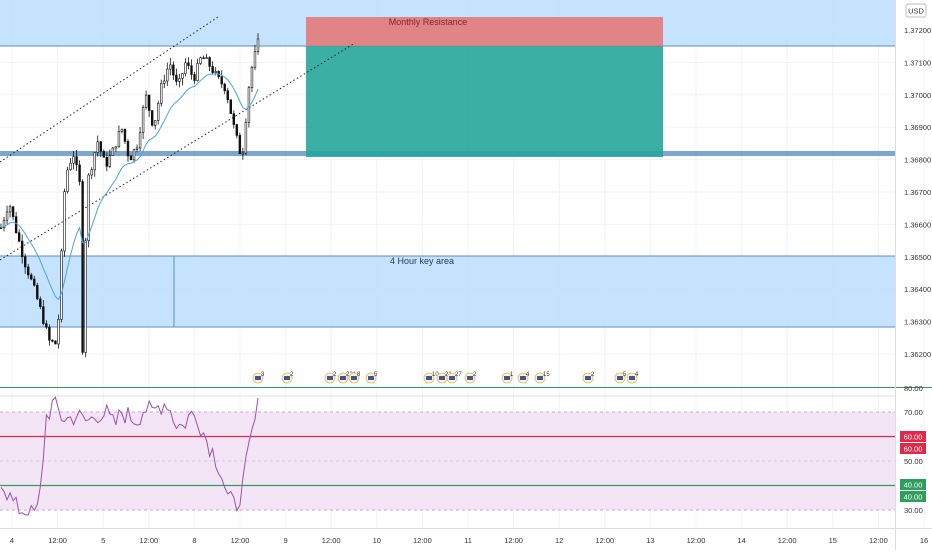 The width and height of the screenshot is (932, 555). I want to click on event-count-label: 15, so click(546, 375).